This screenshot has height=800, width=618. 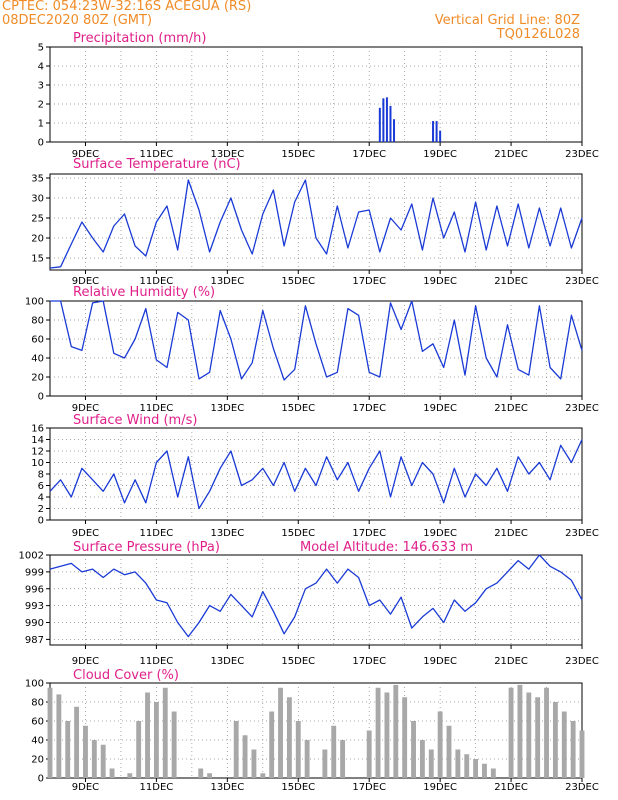 What do you see at coordinates (37, 199) in the screenshot?
I see `y-tick-label: 30` at bounding box center [37, 199].